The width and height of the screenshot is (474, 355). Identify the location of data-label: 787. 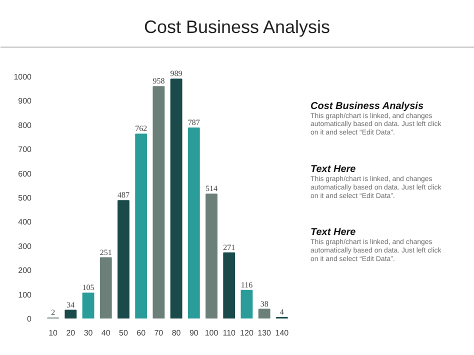
(194, 123).